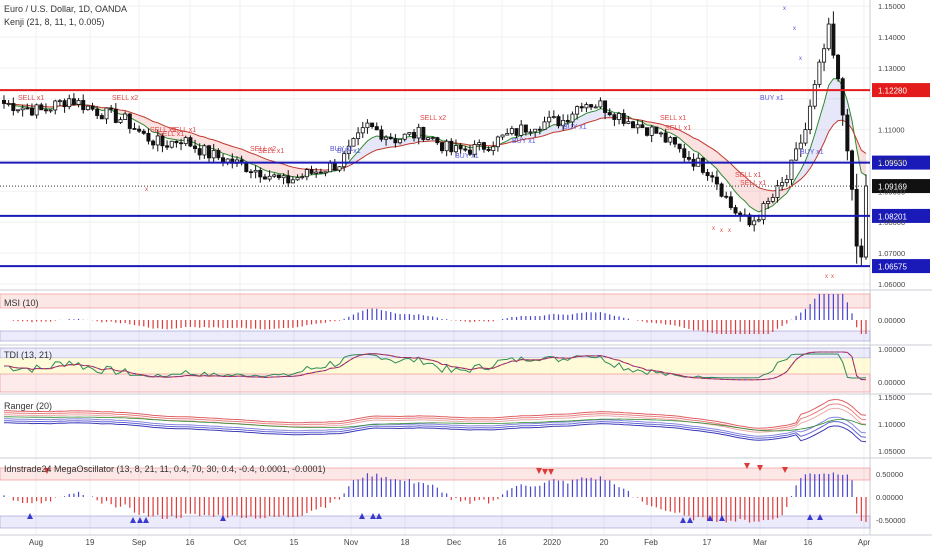 The height and width of the screenshot is (555, 932). I want to click on time-tick-label: 19, so click(90, 542).